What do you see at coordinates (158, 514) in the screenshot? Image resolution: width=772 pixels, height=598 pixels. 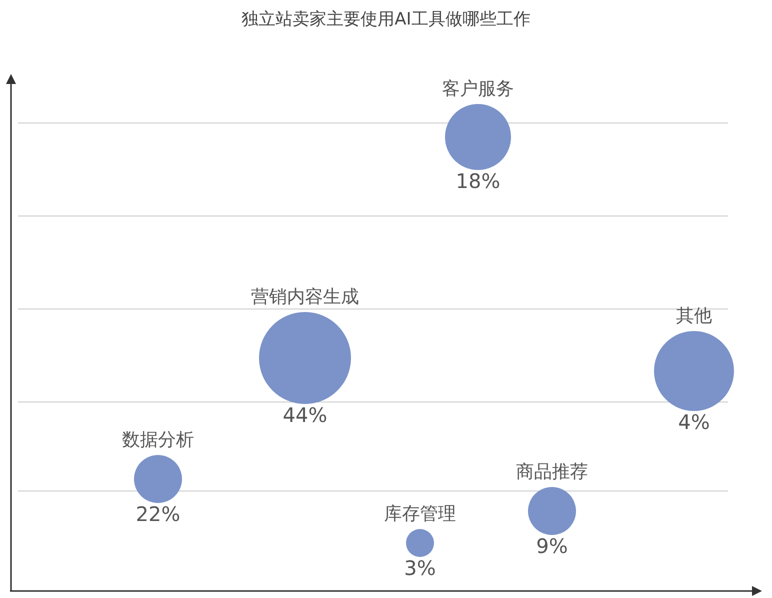 I see `data-label: 22%` at bounding box center [158, 514].